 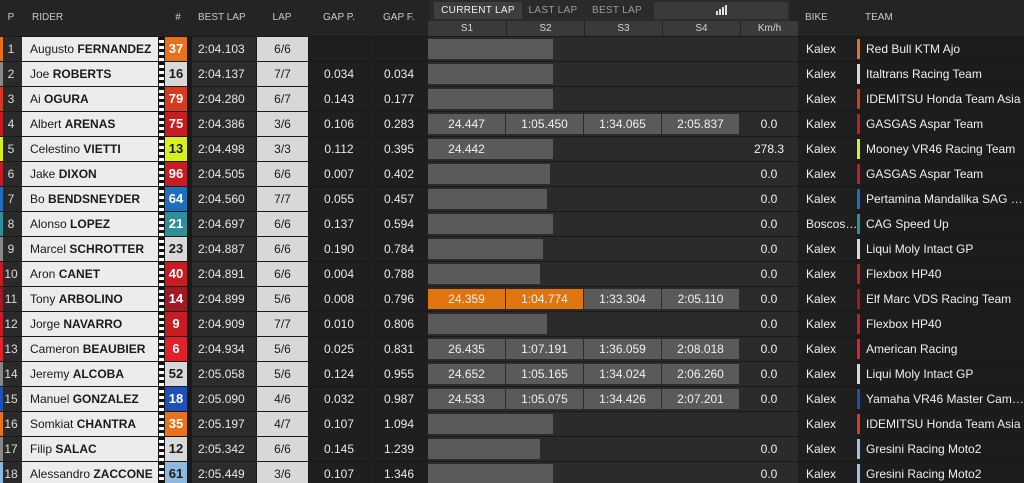 What do you see at coordinates (282, 399) in the screenshot?
I see `lap-count-cell: 4/6` at bounding box center [282, 399].